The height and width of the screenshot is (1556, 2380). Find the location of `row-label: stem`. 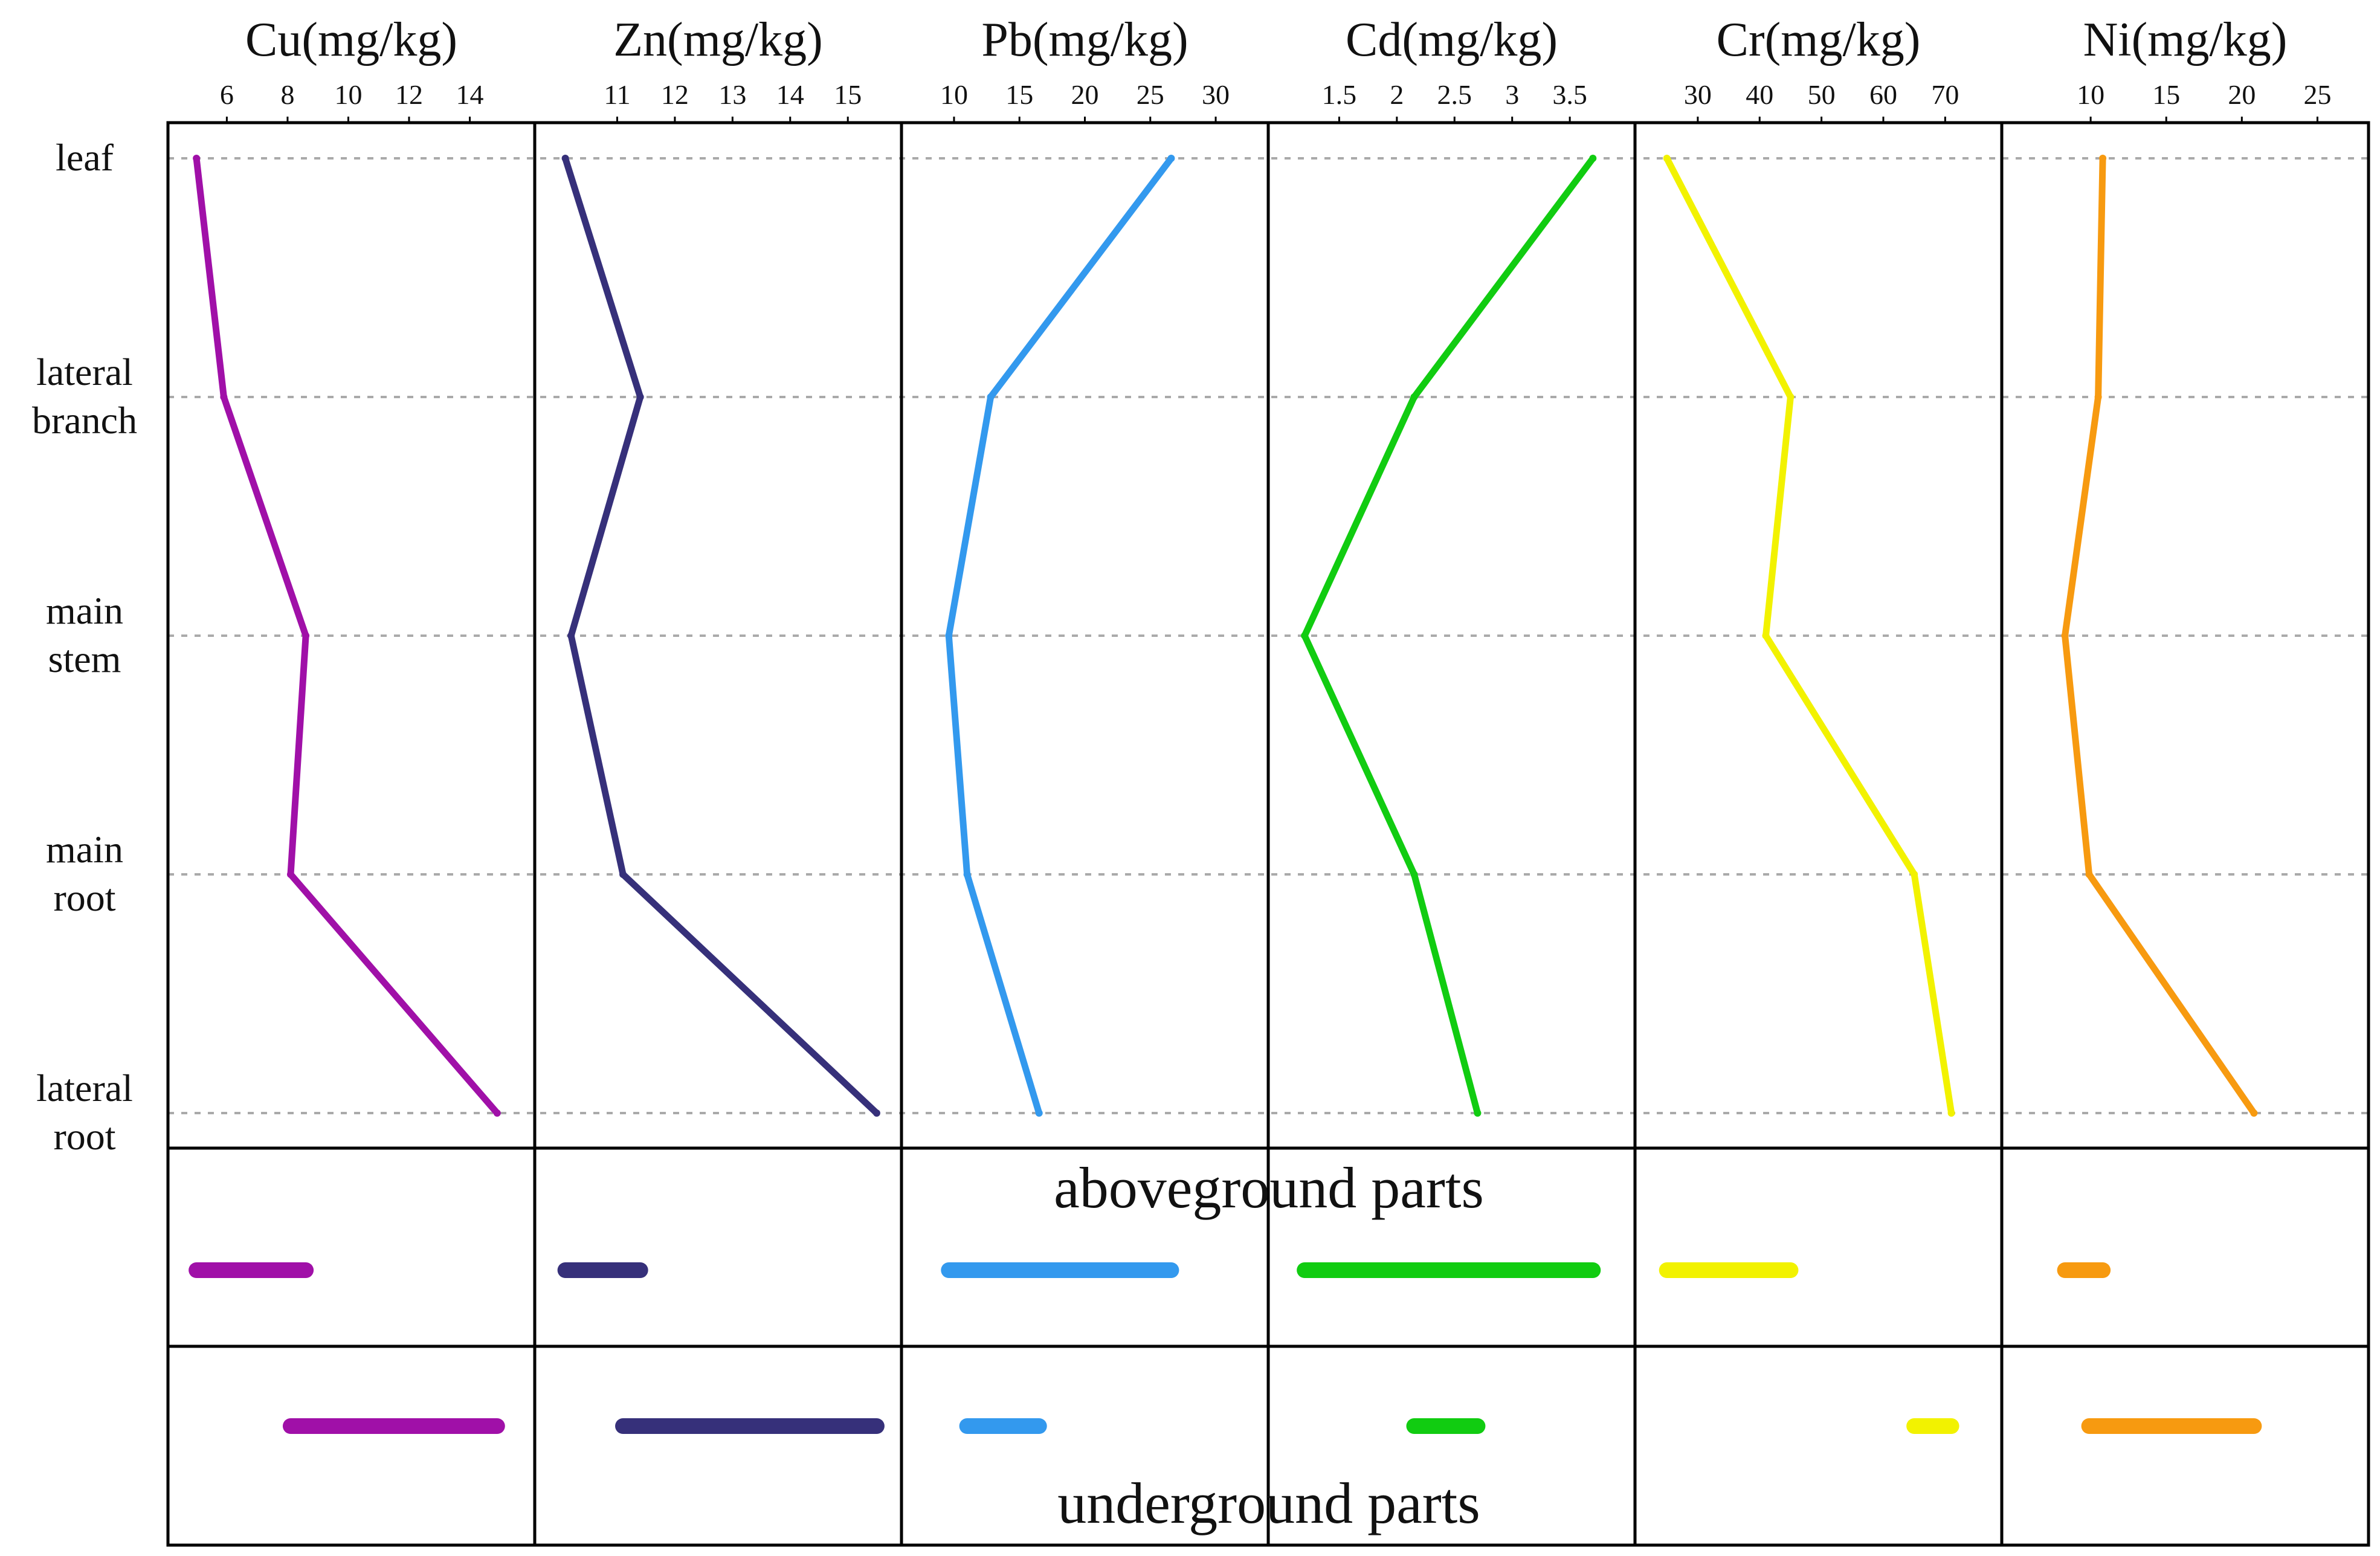

row-label: stem is located at coordinates (84, 659).